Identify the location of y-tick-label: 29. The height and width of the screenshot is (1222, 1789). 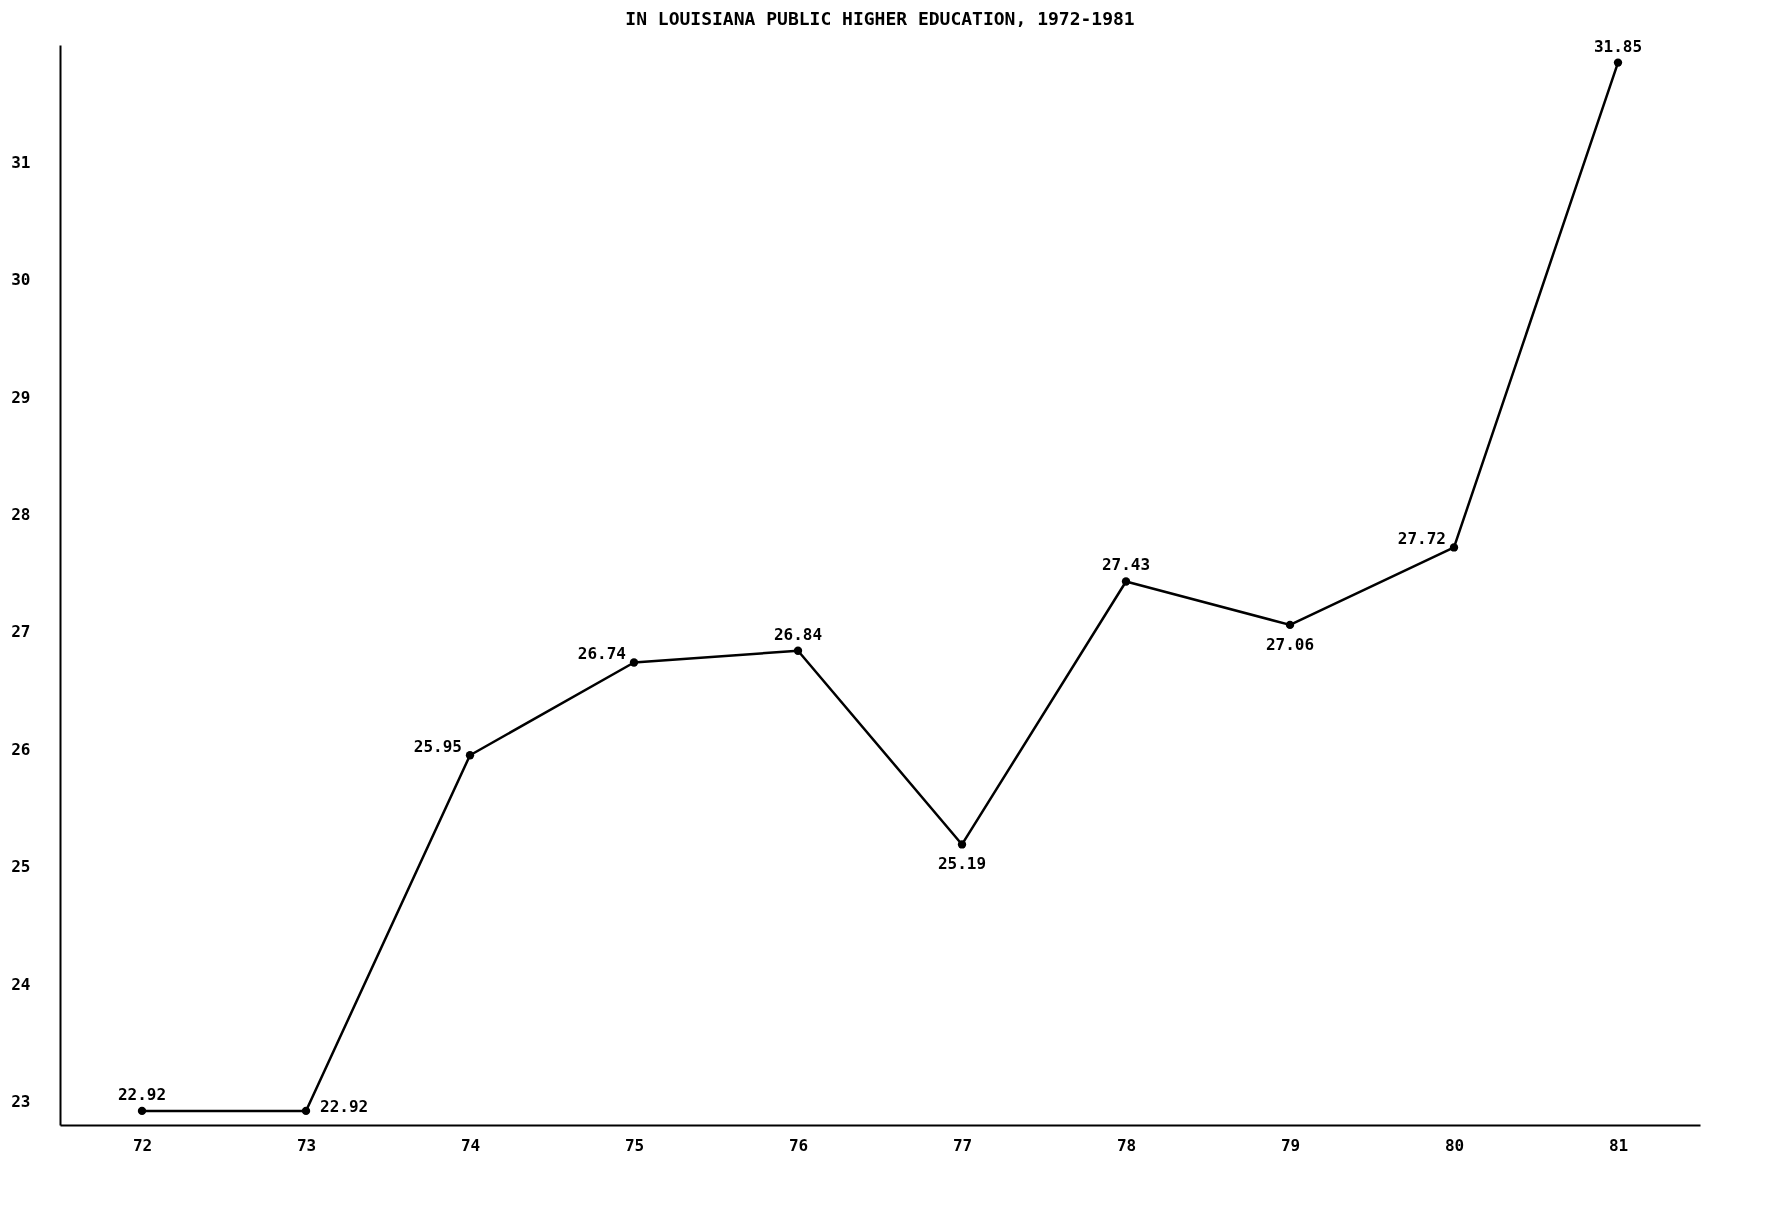
(21, 397).